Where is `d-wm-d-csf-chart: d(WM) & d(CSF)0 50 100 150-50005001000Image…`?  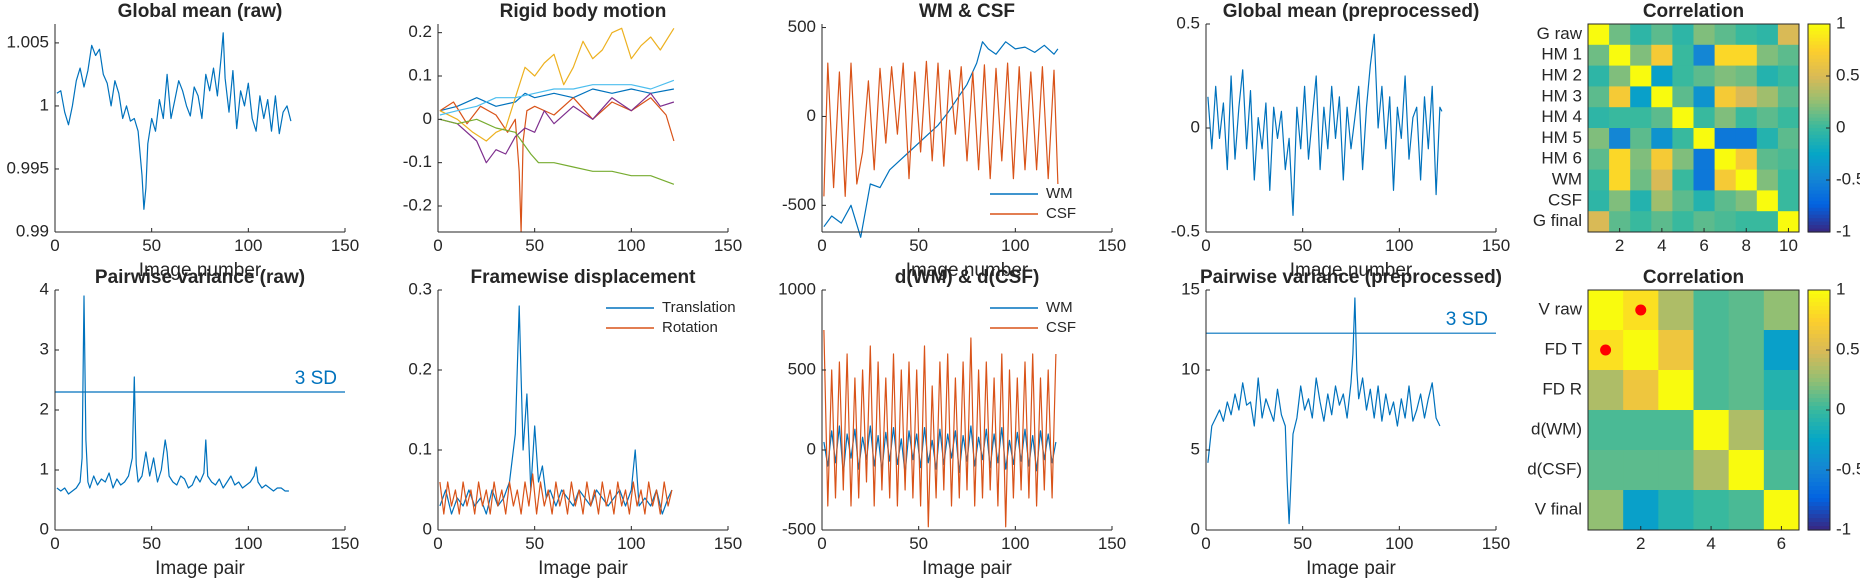 d-wm-d-csf-chart: d(WM) & d(CSF)0 50 100 150-50005001000Image… is located at coordinates (952, 423).